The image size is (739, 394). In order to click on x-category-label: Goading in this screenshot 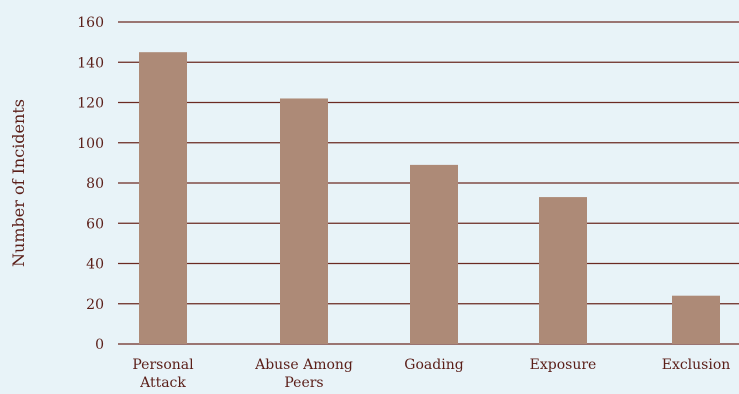, I will do `click(433, 365)`.